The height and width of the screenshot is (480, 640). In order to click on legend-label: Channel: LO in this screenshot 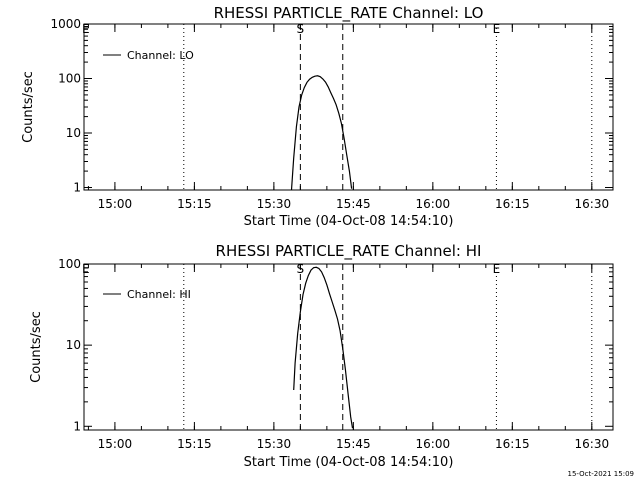, I will do `click(160, 55)`.